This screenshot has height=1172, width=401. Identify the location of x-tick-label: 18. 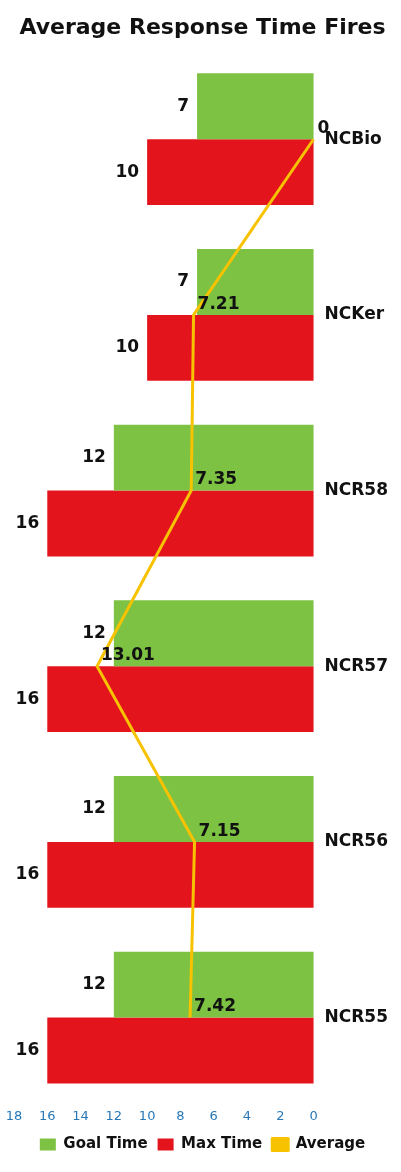
(14, 1115).